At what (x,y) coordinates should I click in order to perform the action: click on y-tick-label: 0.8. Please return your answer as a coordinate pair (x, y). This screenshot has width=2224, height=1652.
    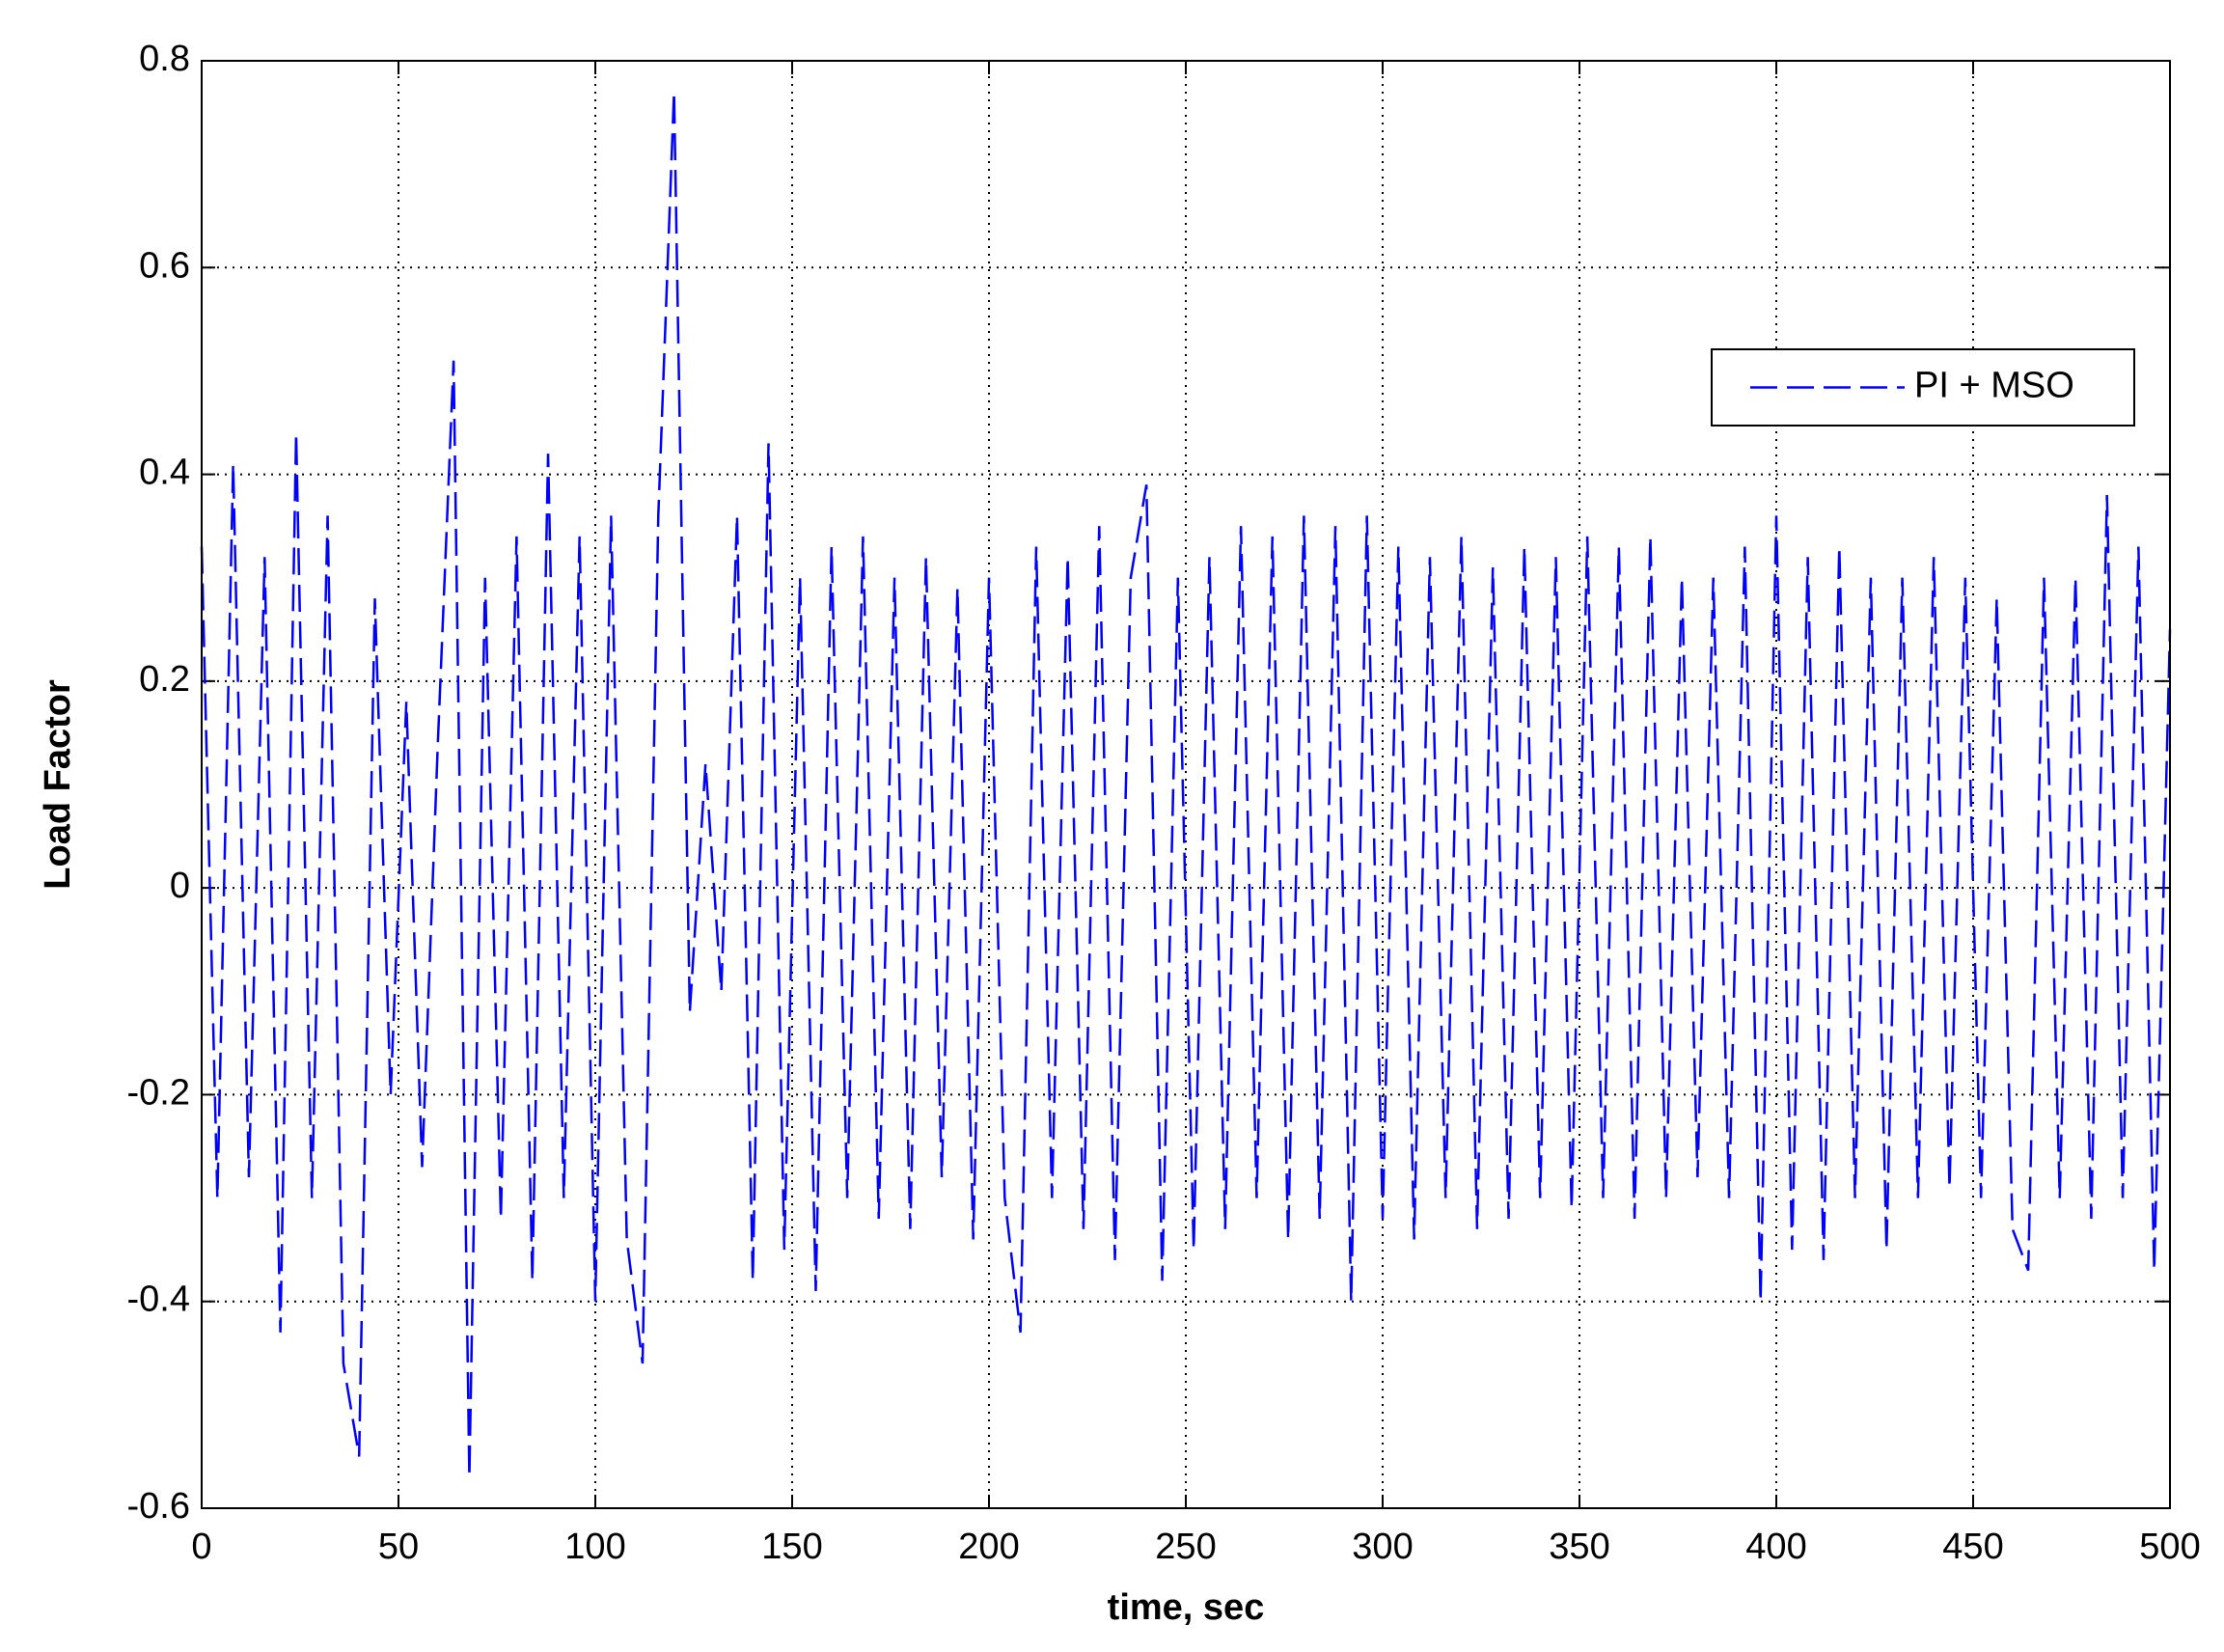
    Looking at the image, I should click on (164, 59).